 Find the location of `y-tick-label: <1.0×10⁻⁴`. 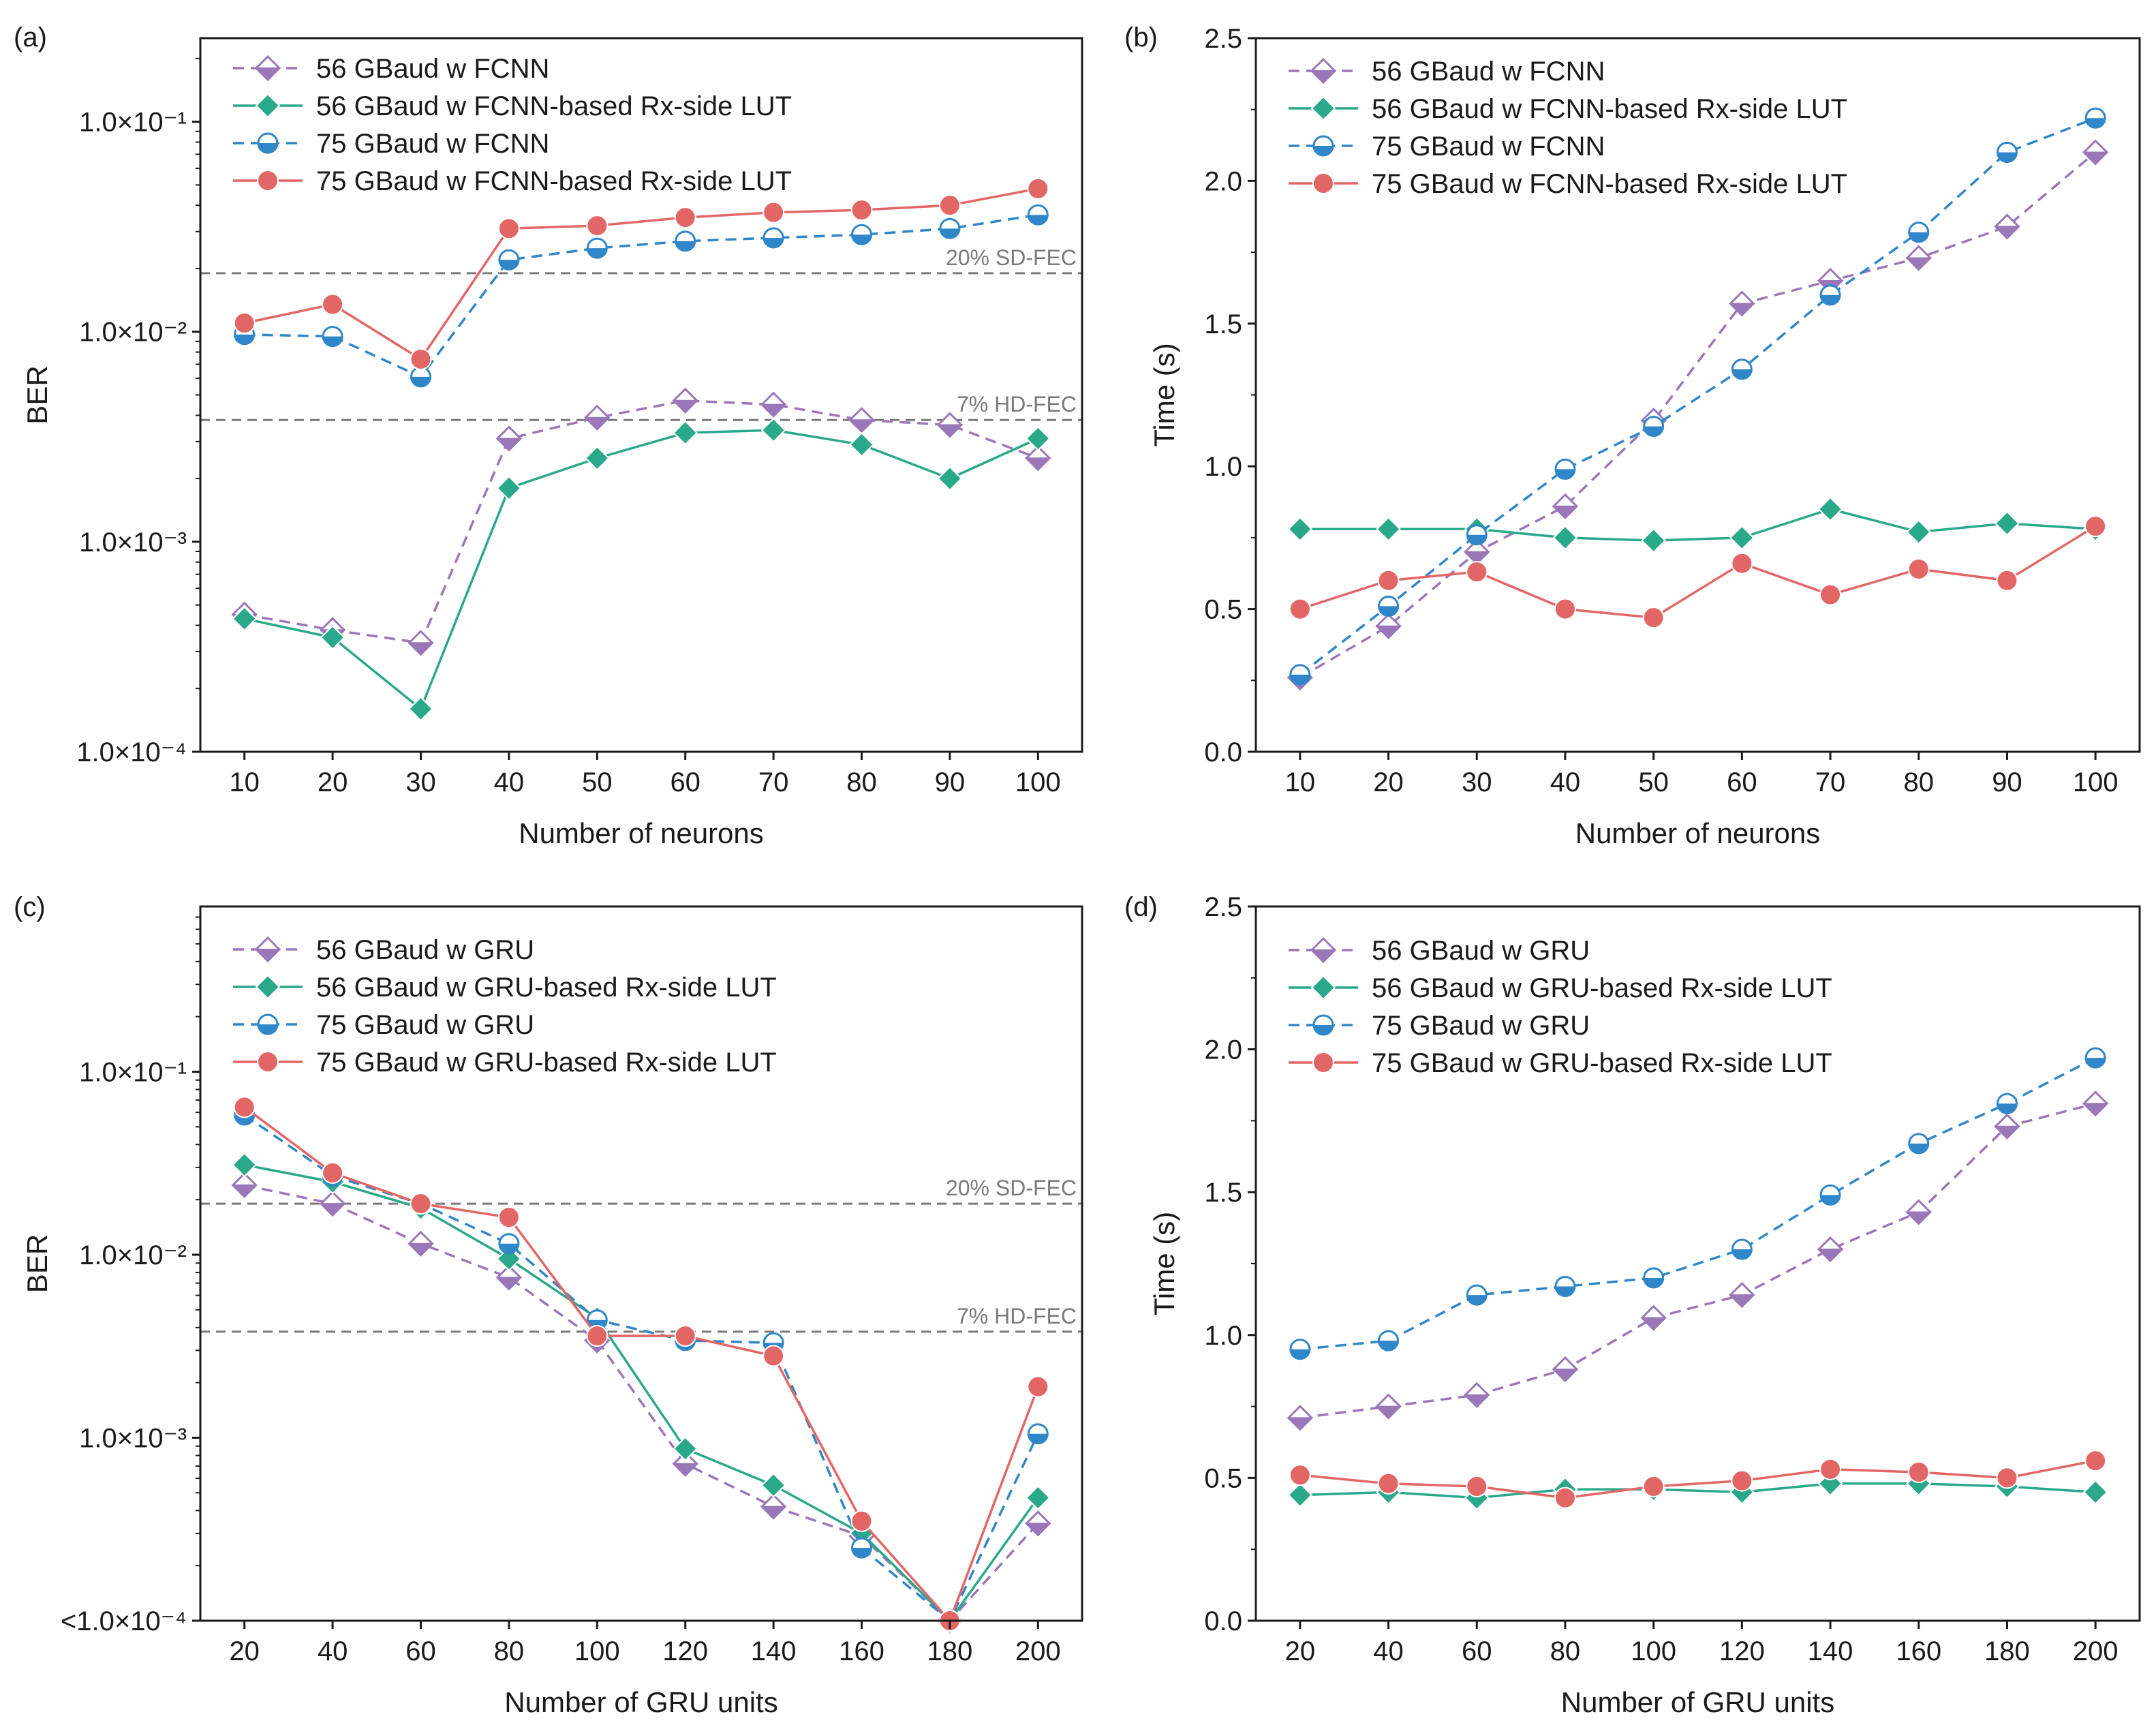

y-tick-label: <1.0×10⁻⁴ is located at coordinates (124, 1621).